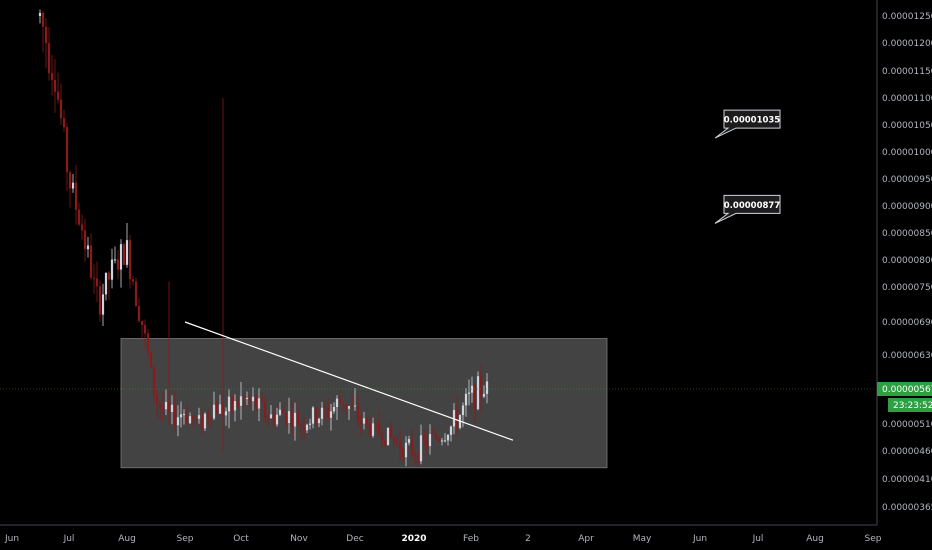 The height and width of the screenshot is (550, 932). What do you see at coordinates (907, 323) in the screenshot?
I see `price-tick-label: 0.00000690` at bounding box center [907, 323].